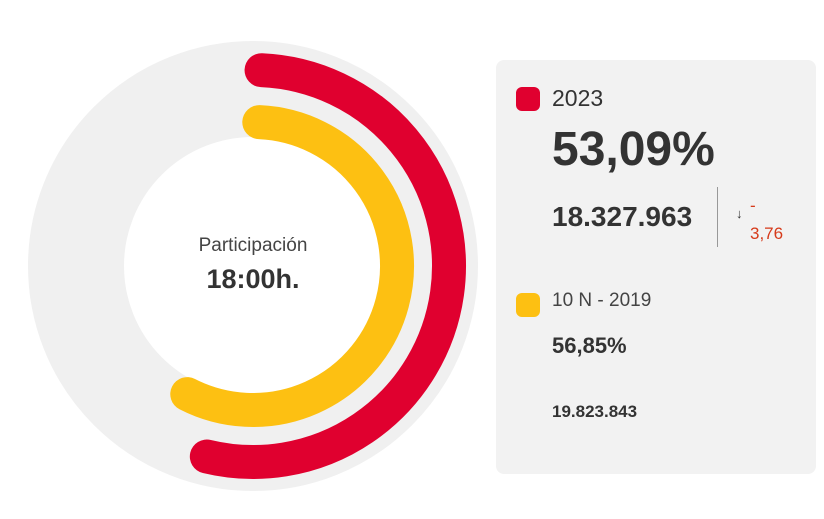  What do you see at coordinates (633, 149) in the screenshot?
I see `participation-2023-percent: 53,09%` at bounding box center [633, 149].